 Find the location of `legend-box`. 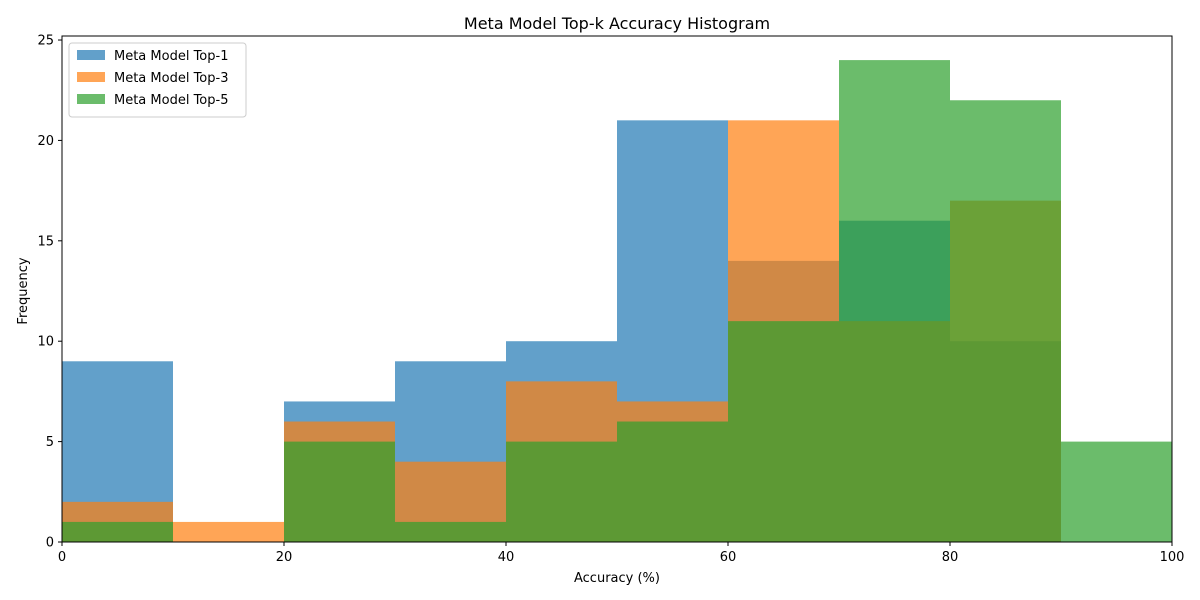

legend-box is located at coordinates (157, 80).